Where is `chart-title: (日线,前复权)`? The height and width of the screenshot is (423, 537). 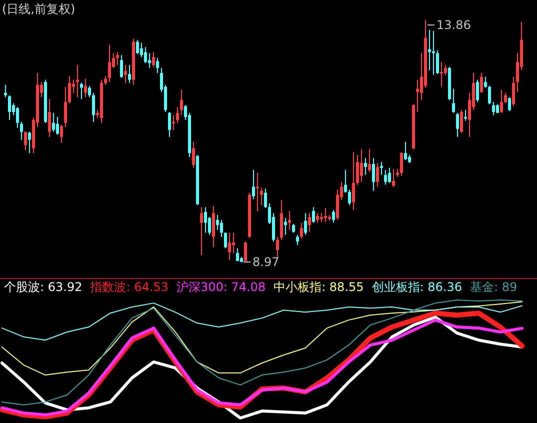 chart-title: (日线,前复权) is located at coordinates (39, 9).